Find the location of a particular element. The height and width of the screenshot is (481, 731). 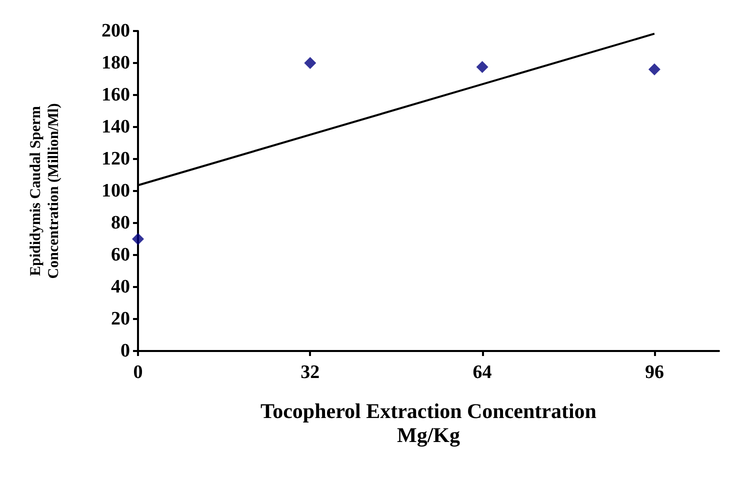

y-axis-title: Epididymis Caudal Sperm Concentration (Million/Ml) is located at coordinates (45, 191).